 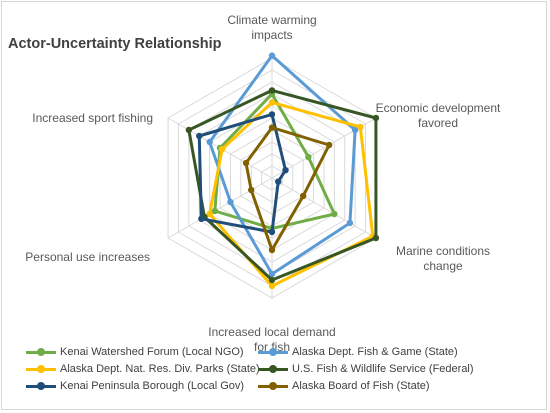 I want to click on axis-label-4: Personal use increases, so click(x=87, y=257).